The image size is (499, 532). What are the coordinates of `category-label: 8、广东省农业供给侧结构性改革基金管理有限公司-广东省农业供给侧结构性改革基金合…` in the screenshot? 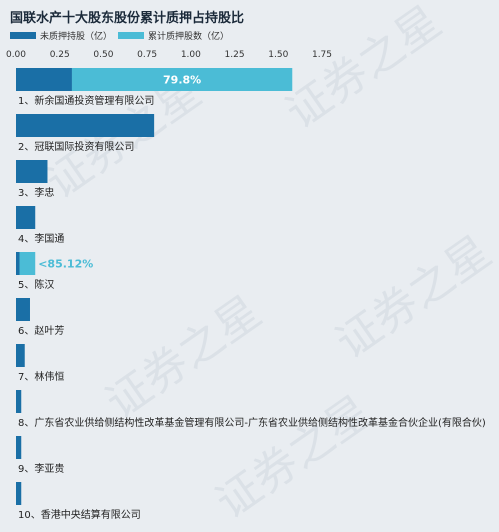 It's located at (252, 422).